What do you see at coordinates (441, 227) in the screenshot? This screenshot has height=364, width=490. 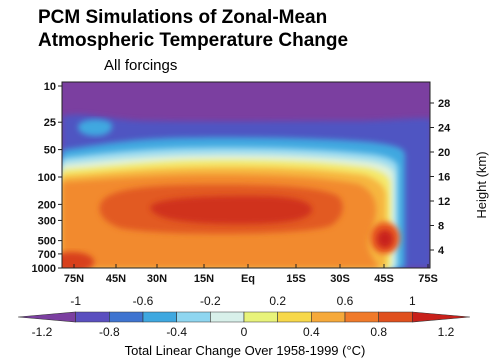 I see `right-tick-label: 8` at bounding box center [441, 227].